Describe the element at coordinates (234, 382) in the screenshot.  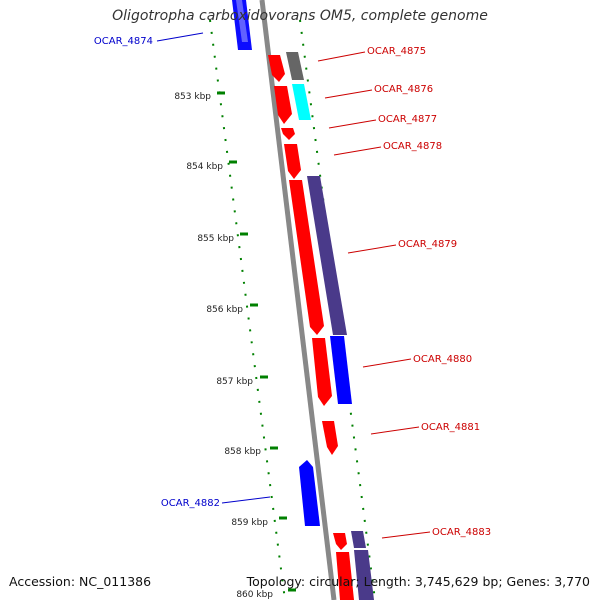
I see `tick-label: 857 kbp` at that location.